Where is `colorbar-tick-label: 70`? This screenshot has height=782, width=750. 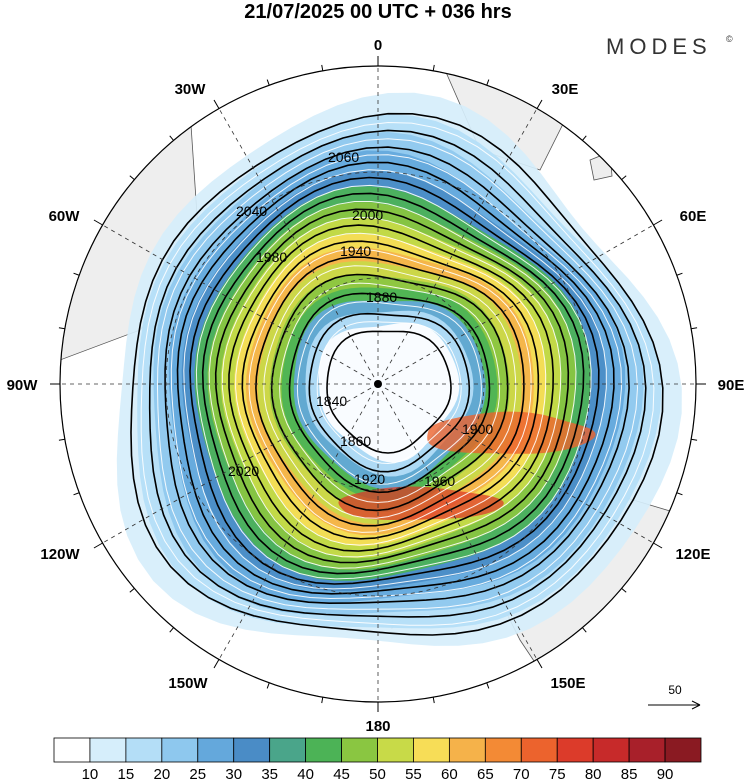 colorbar-tick-label: 70 is located at coordinates (521, 774).